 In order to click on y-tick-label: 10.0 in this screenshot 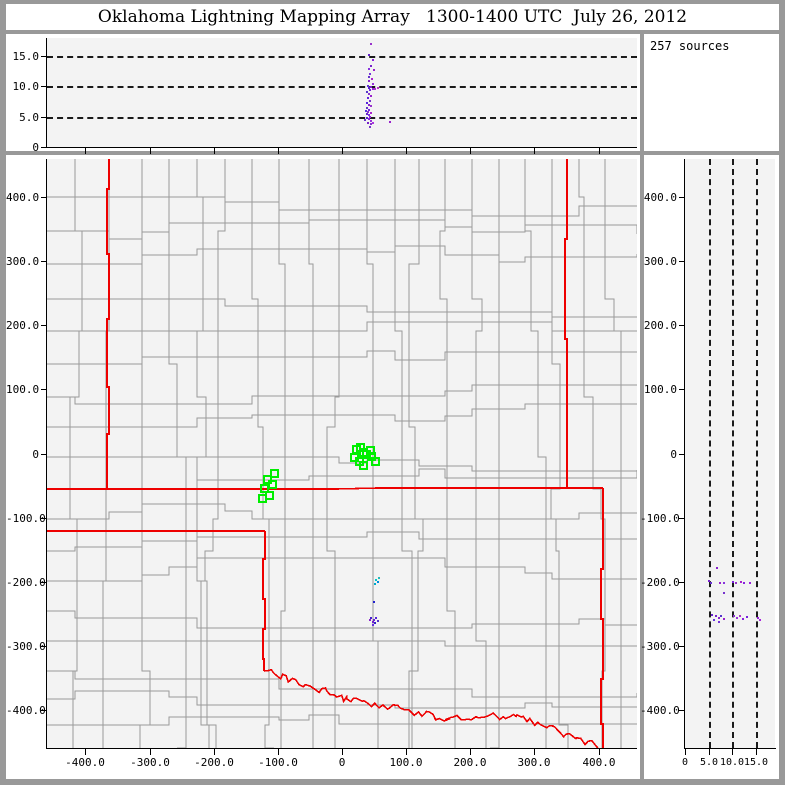, I will do `click(26, 86)`.